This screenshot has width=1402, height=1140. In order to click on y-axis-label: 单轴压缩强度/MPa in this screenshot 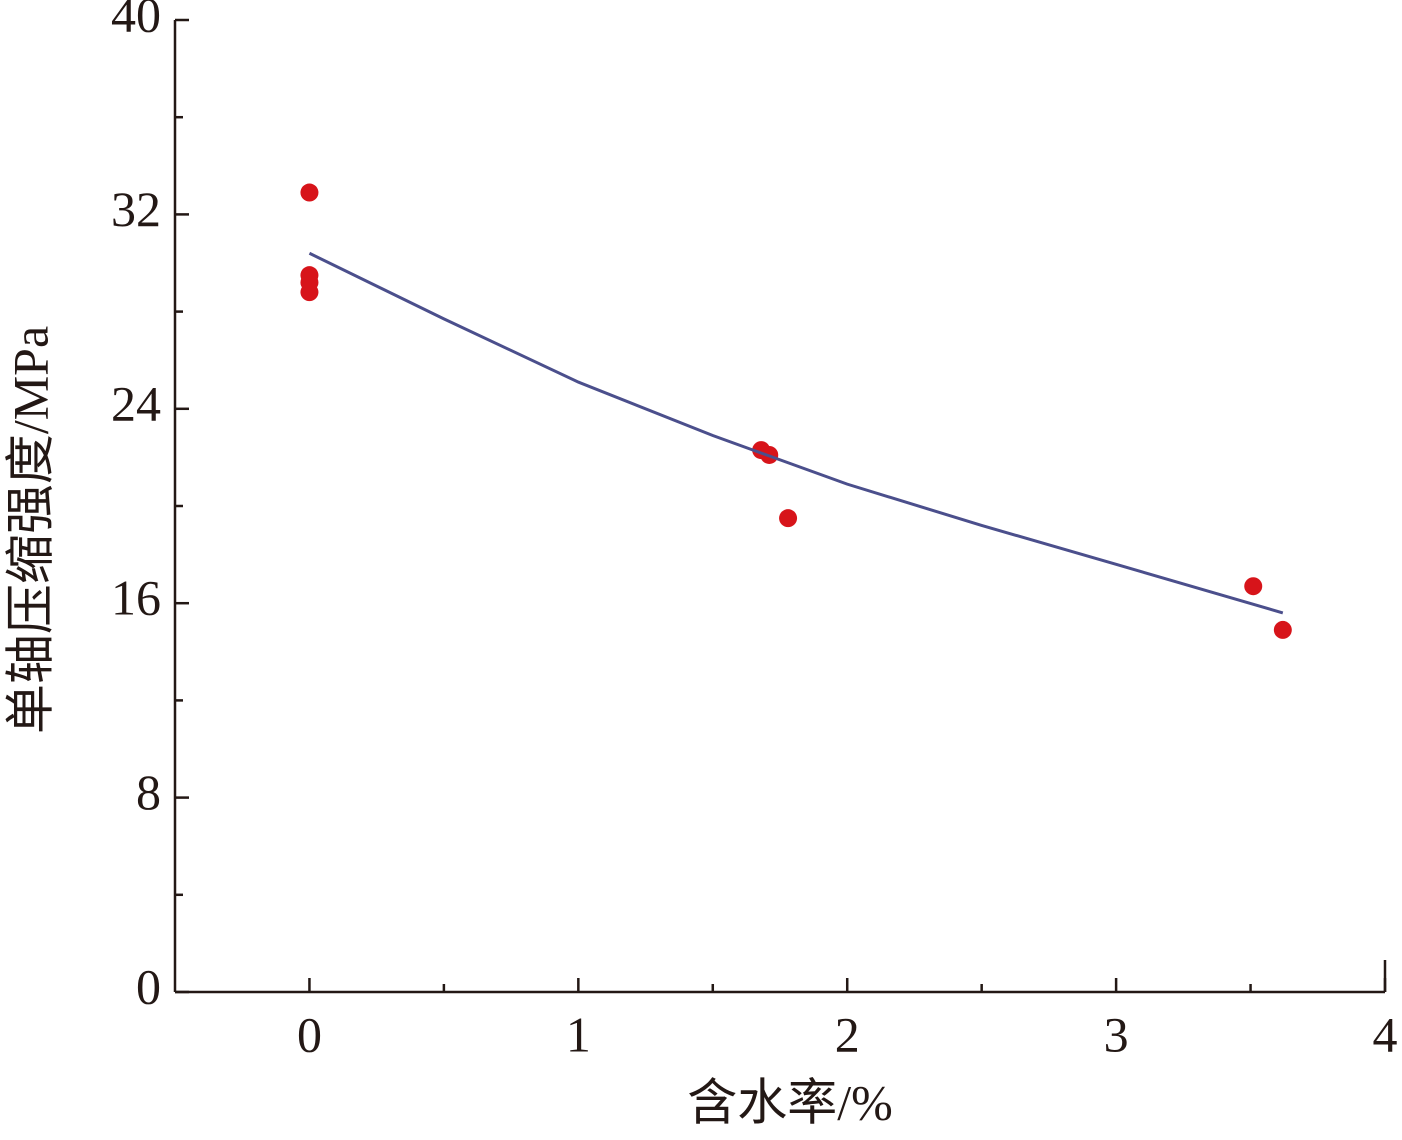, I will do `click(30, 530)`.